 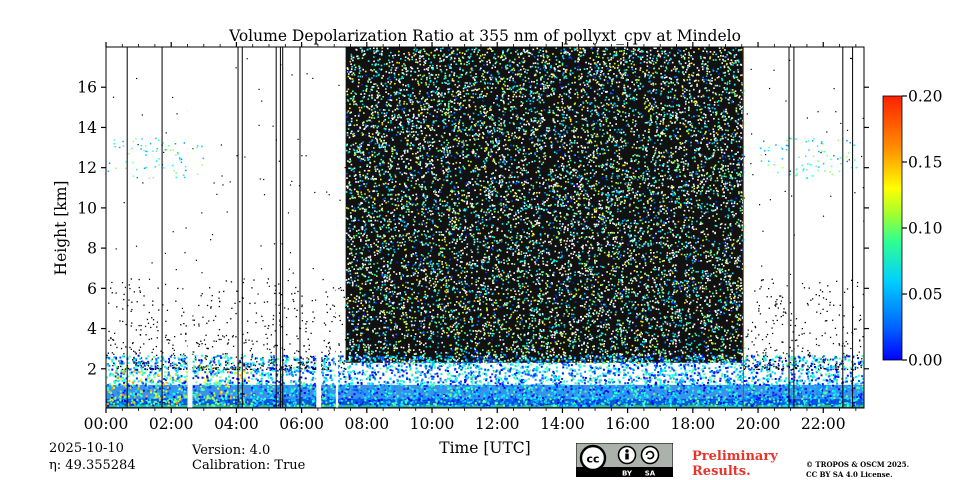 What do you see at coordinates (87, 168) in the screenshot?
I see `y-tick-label: 12` at bounding box center [87, 168].